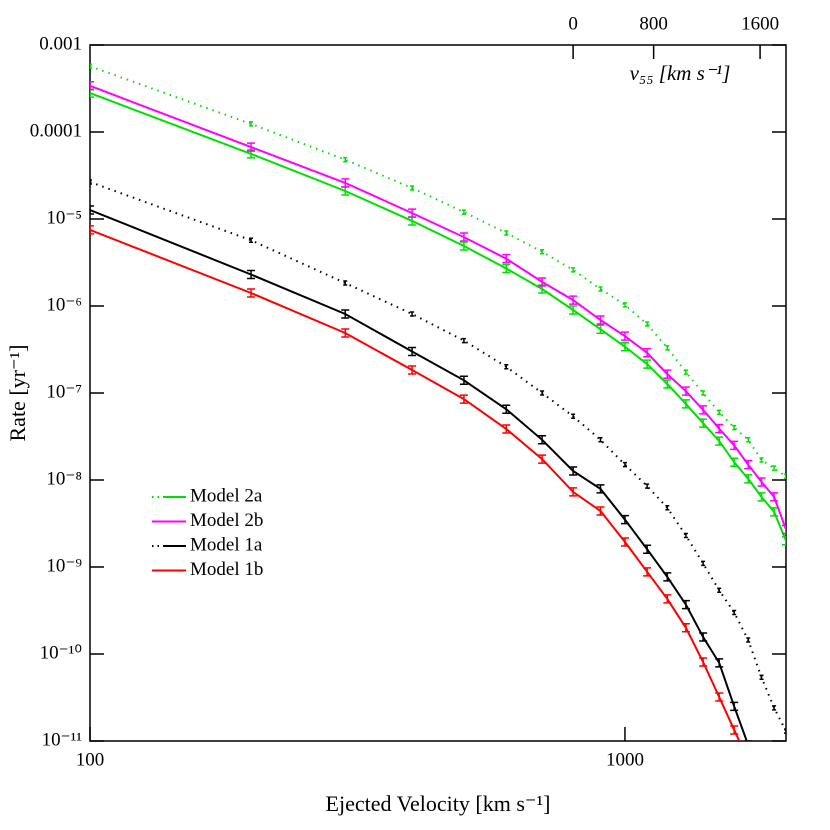 Image resolution: width=830 pixels, height=830 pixels. What do you see at coordinates (90, 759) in the screenshot?
I see `x-tick-label: 100` at bounding box center [90, 759].